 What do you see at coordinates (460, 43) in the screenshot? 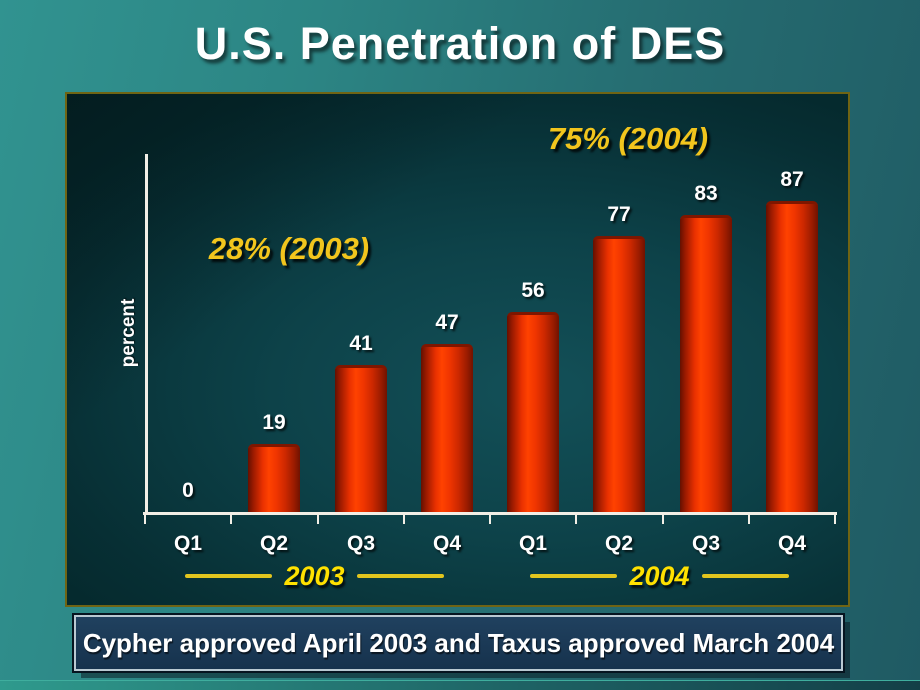
I see `slide-title: U.S. Penetration of DES` at bounding box center [460, 43].